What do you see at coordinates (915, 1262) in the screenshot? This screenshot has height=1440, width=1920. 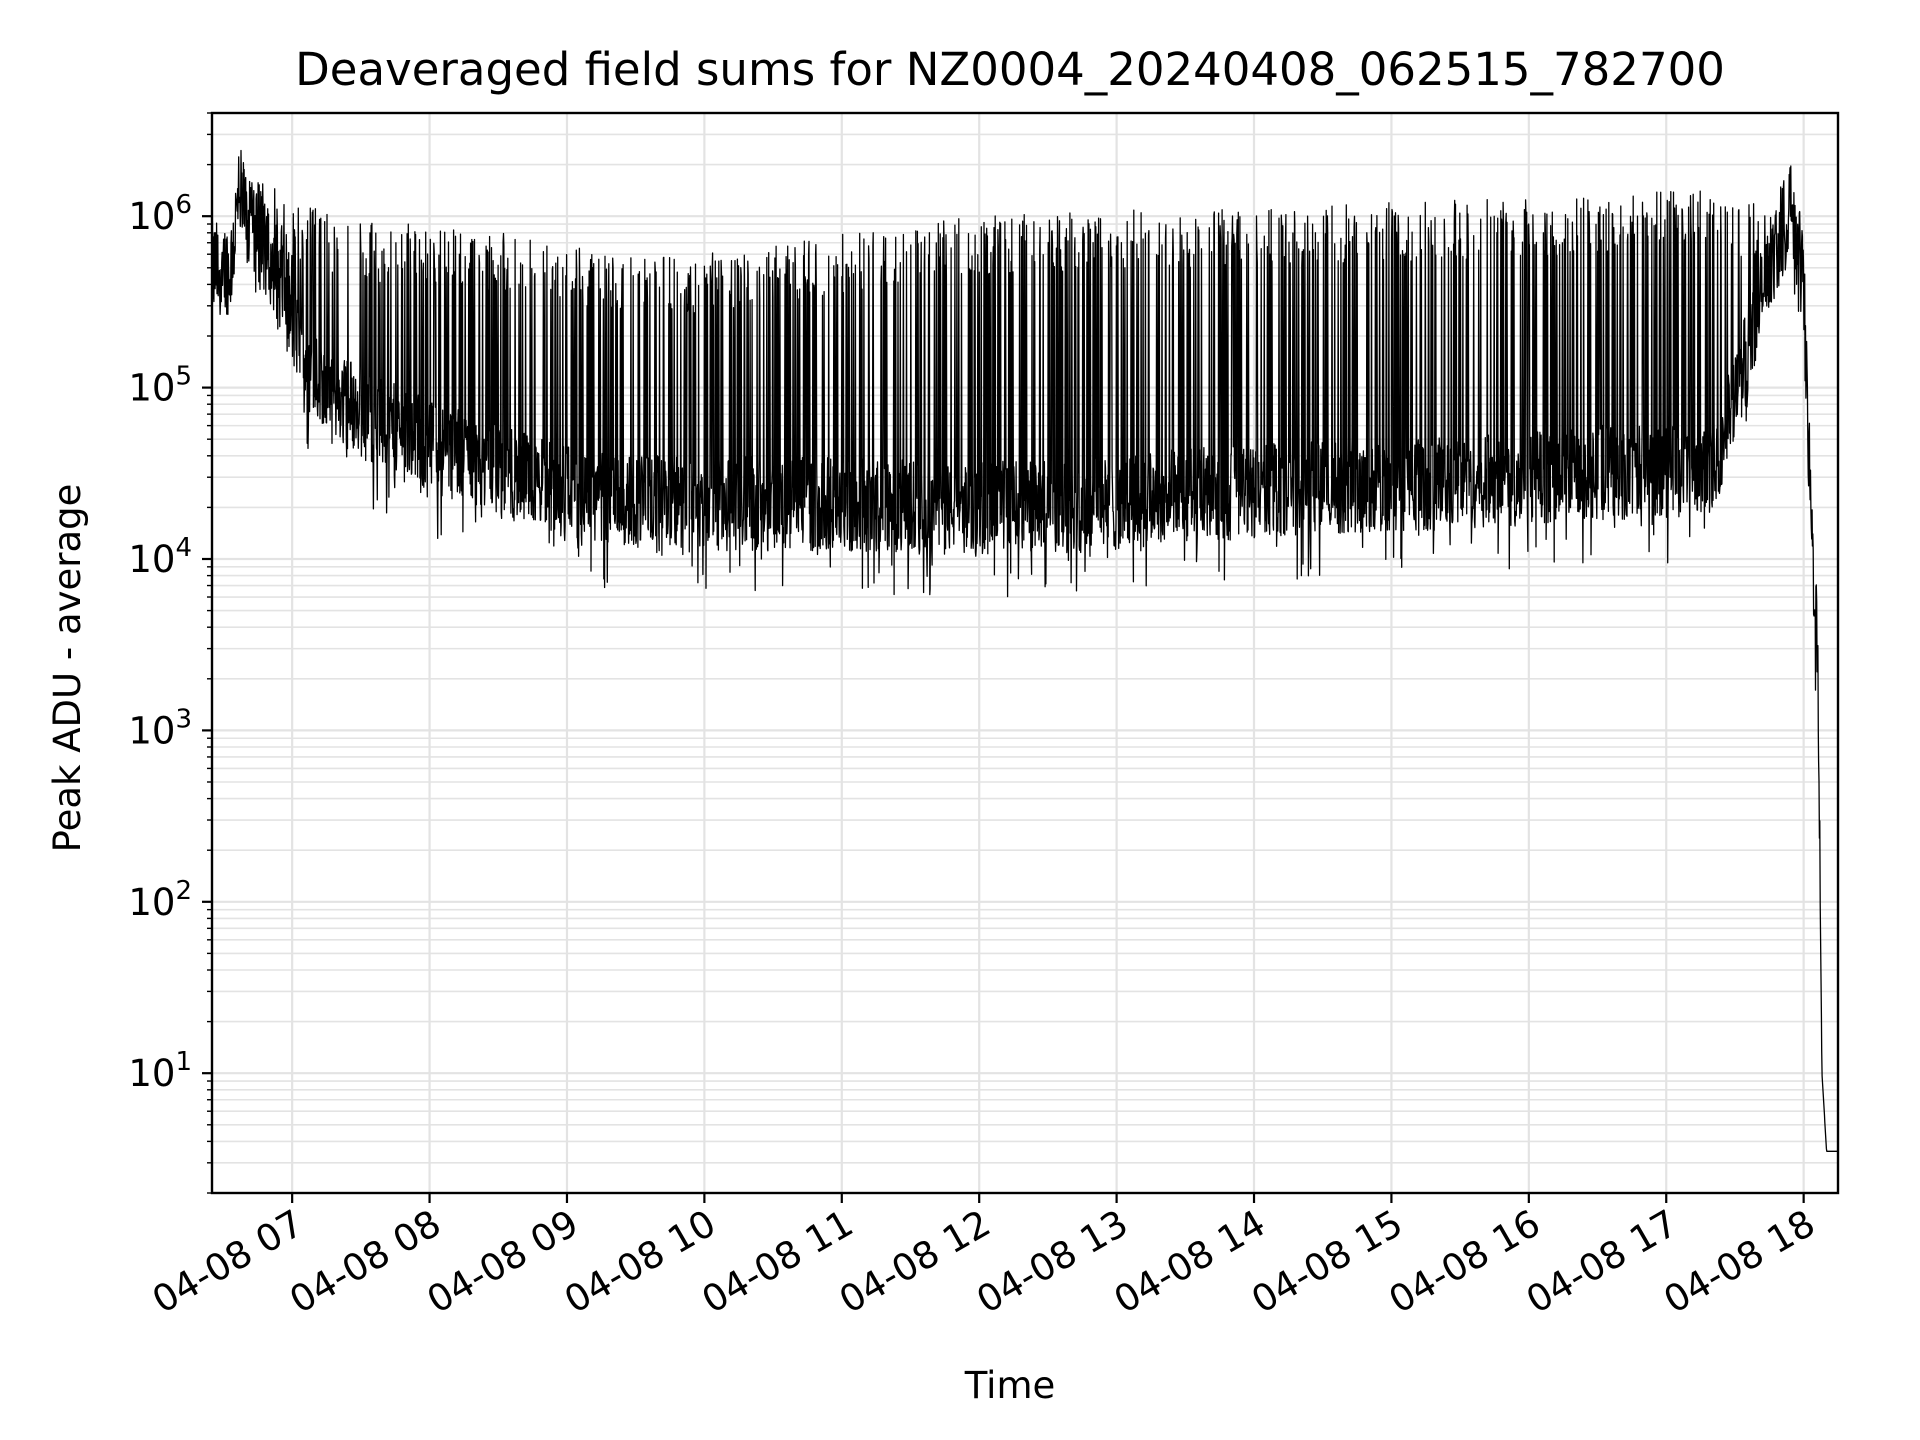 I see `x-tick-label: 04-08 12` at bounding box center [915, 1262].